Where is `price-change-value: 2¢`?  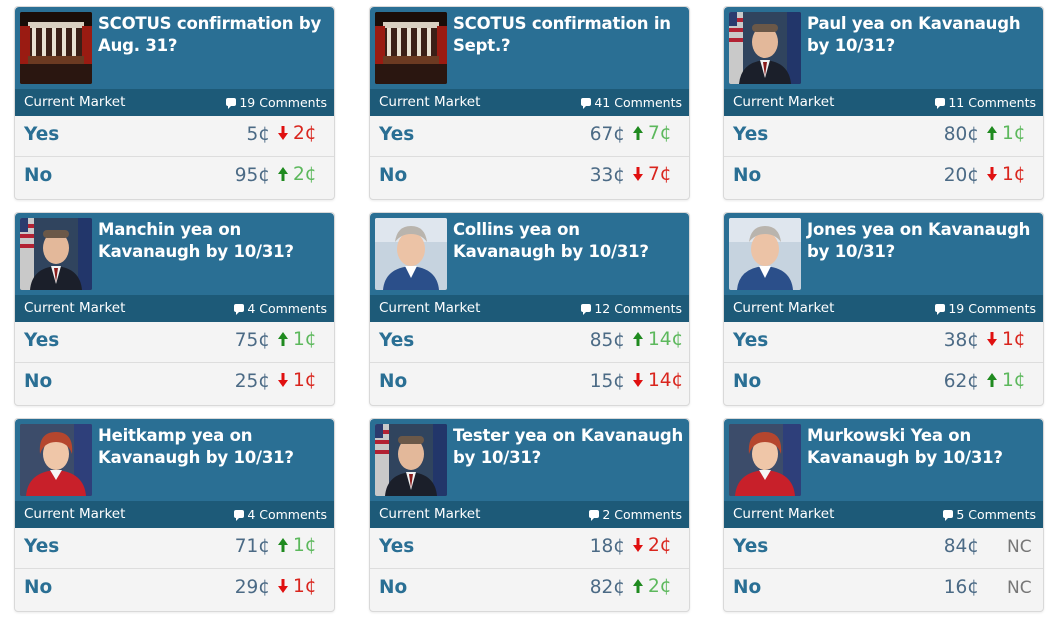
price-change-value: 2¢ is located at coordinates (305, 174).